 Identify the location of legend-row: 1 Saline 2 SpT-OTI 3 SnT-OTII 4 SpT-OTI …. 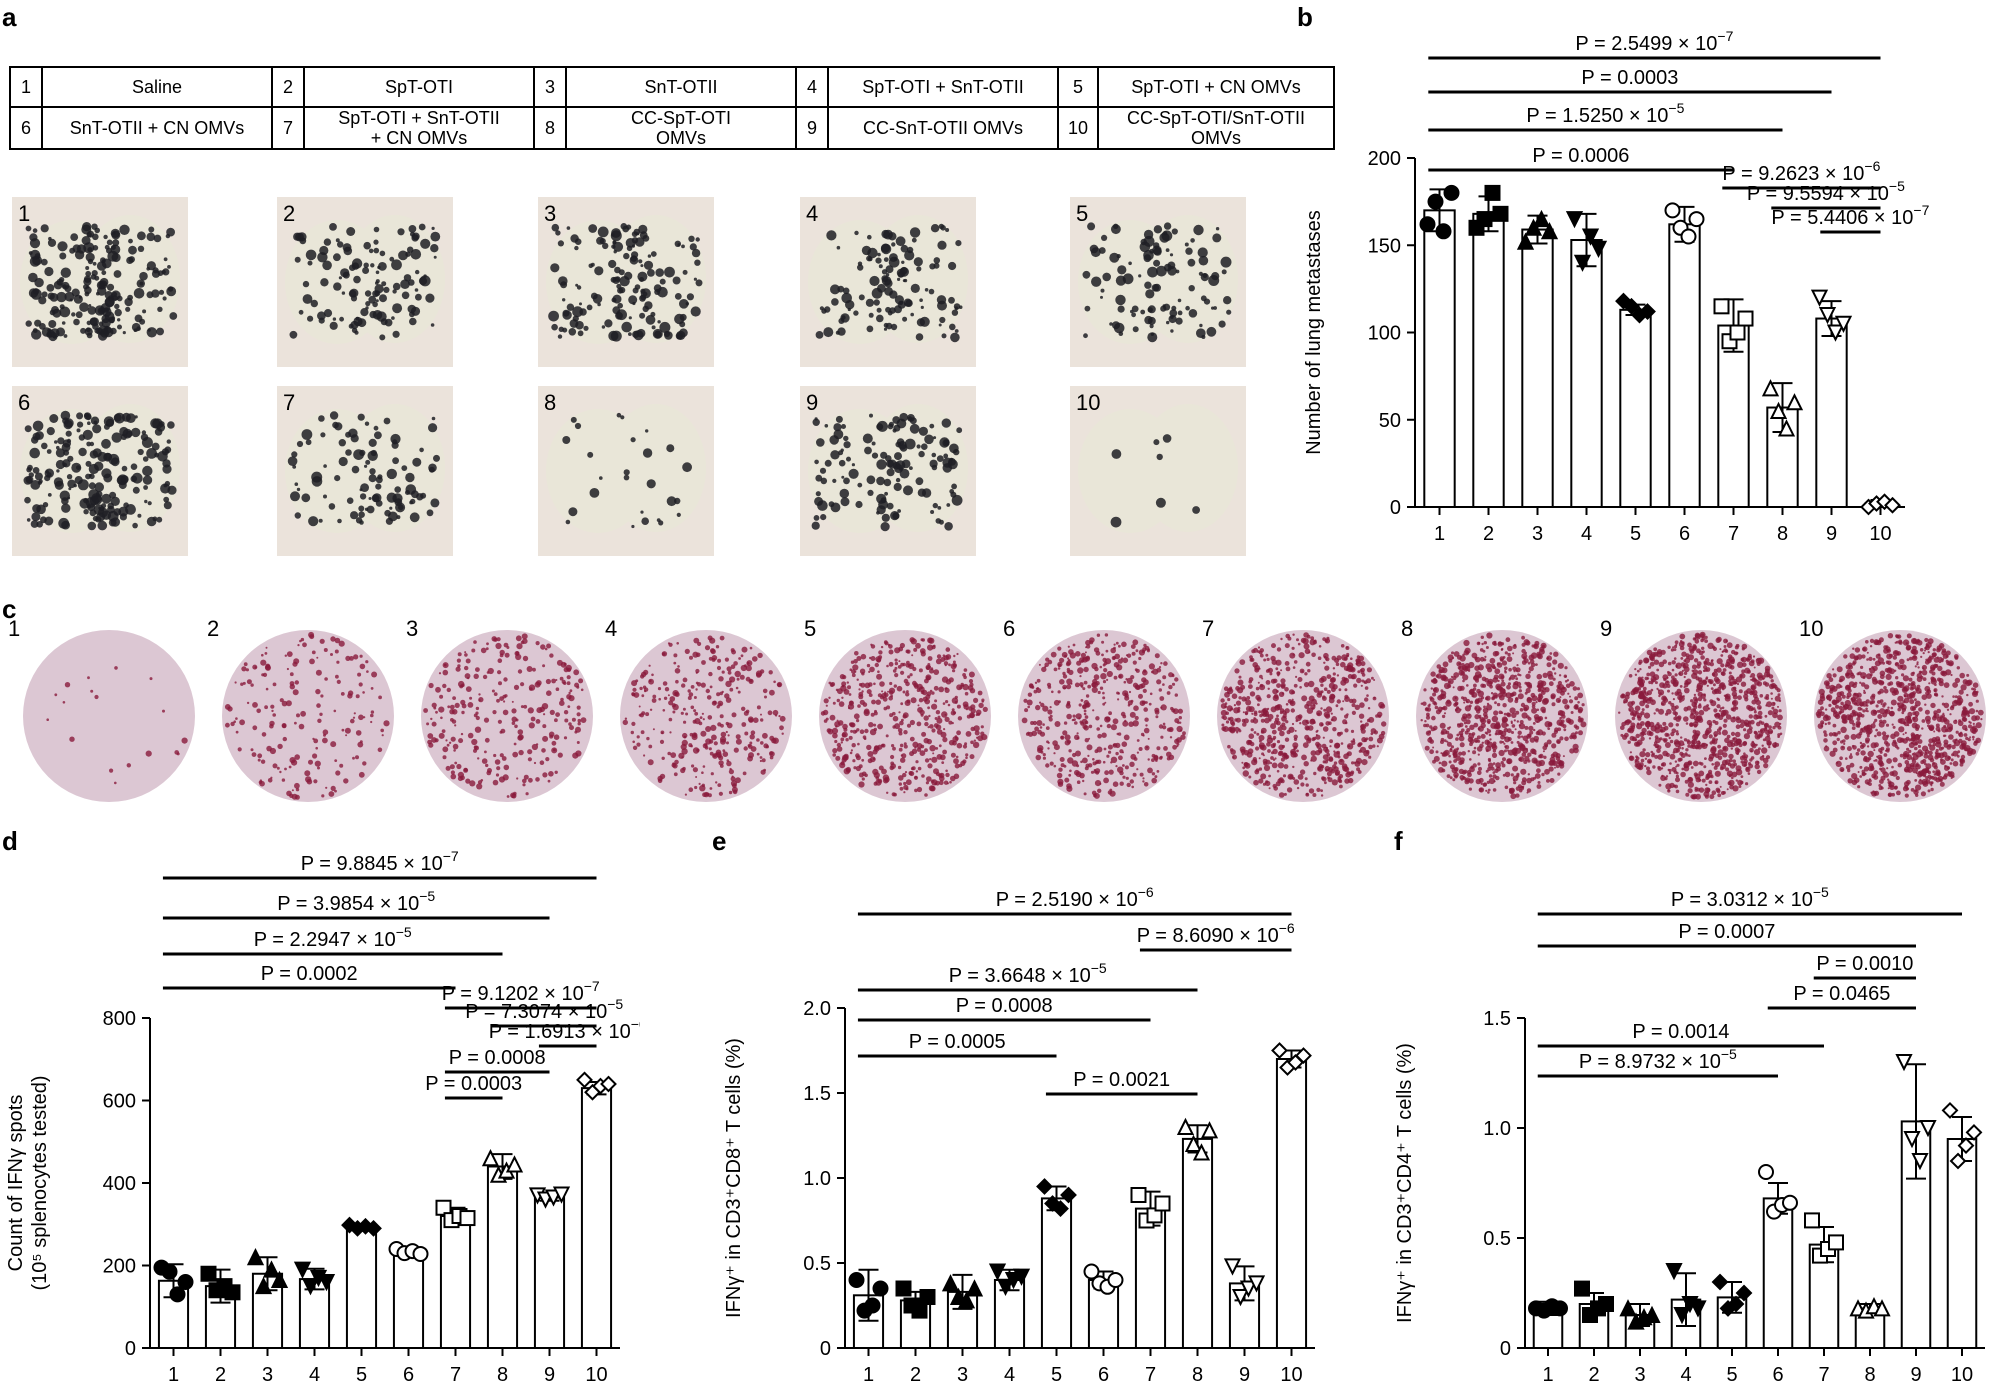
(672, 87).